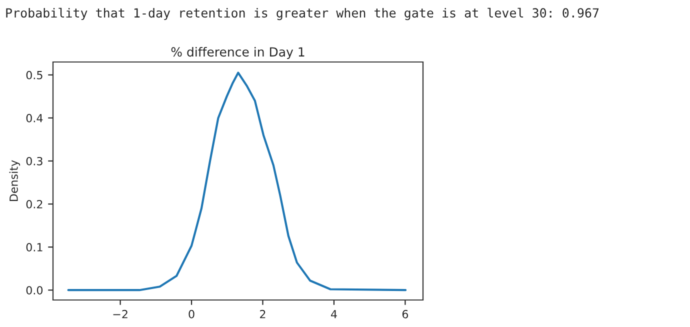 This screenshot has height=327, width=690. What do you see at coordinates (302, 14) in the screenshot?
I see `text: Probability that 1-day retention is greater when the gate is at level 30: 0.967` at bounding box center [302, 14].